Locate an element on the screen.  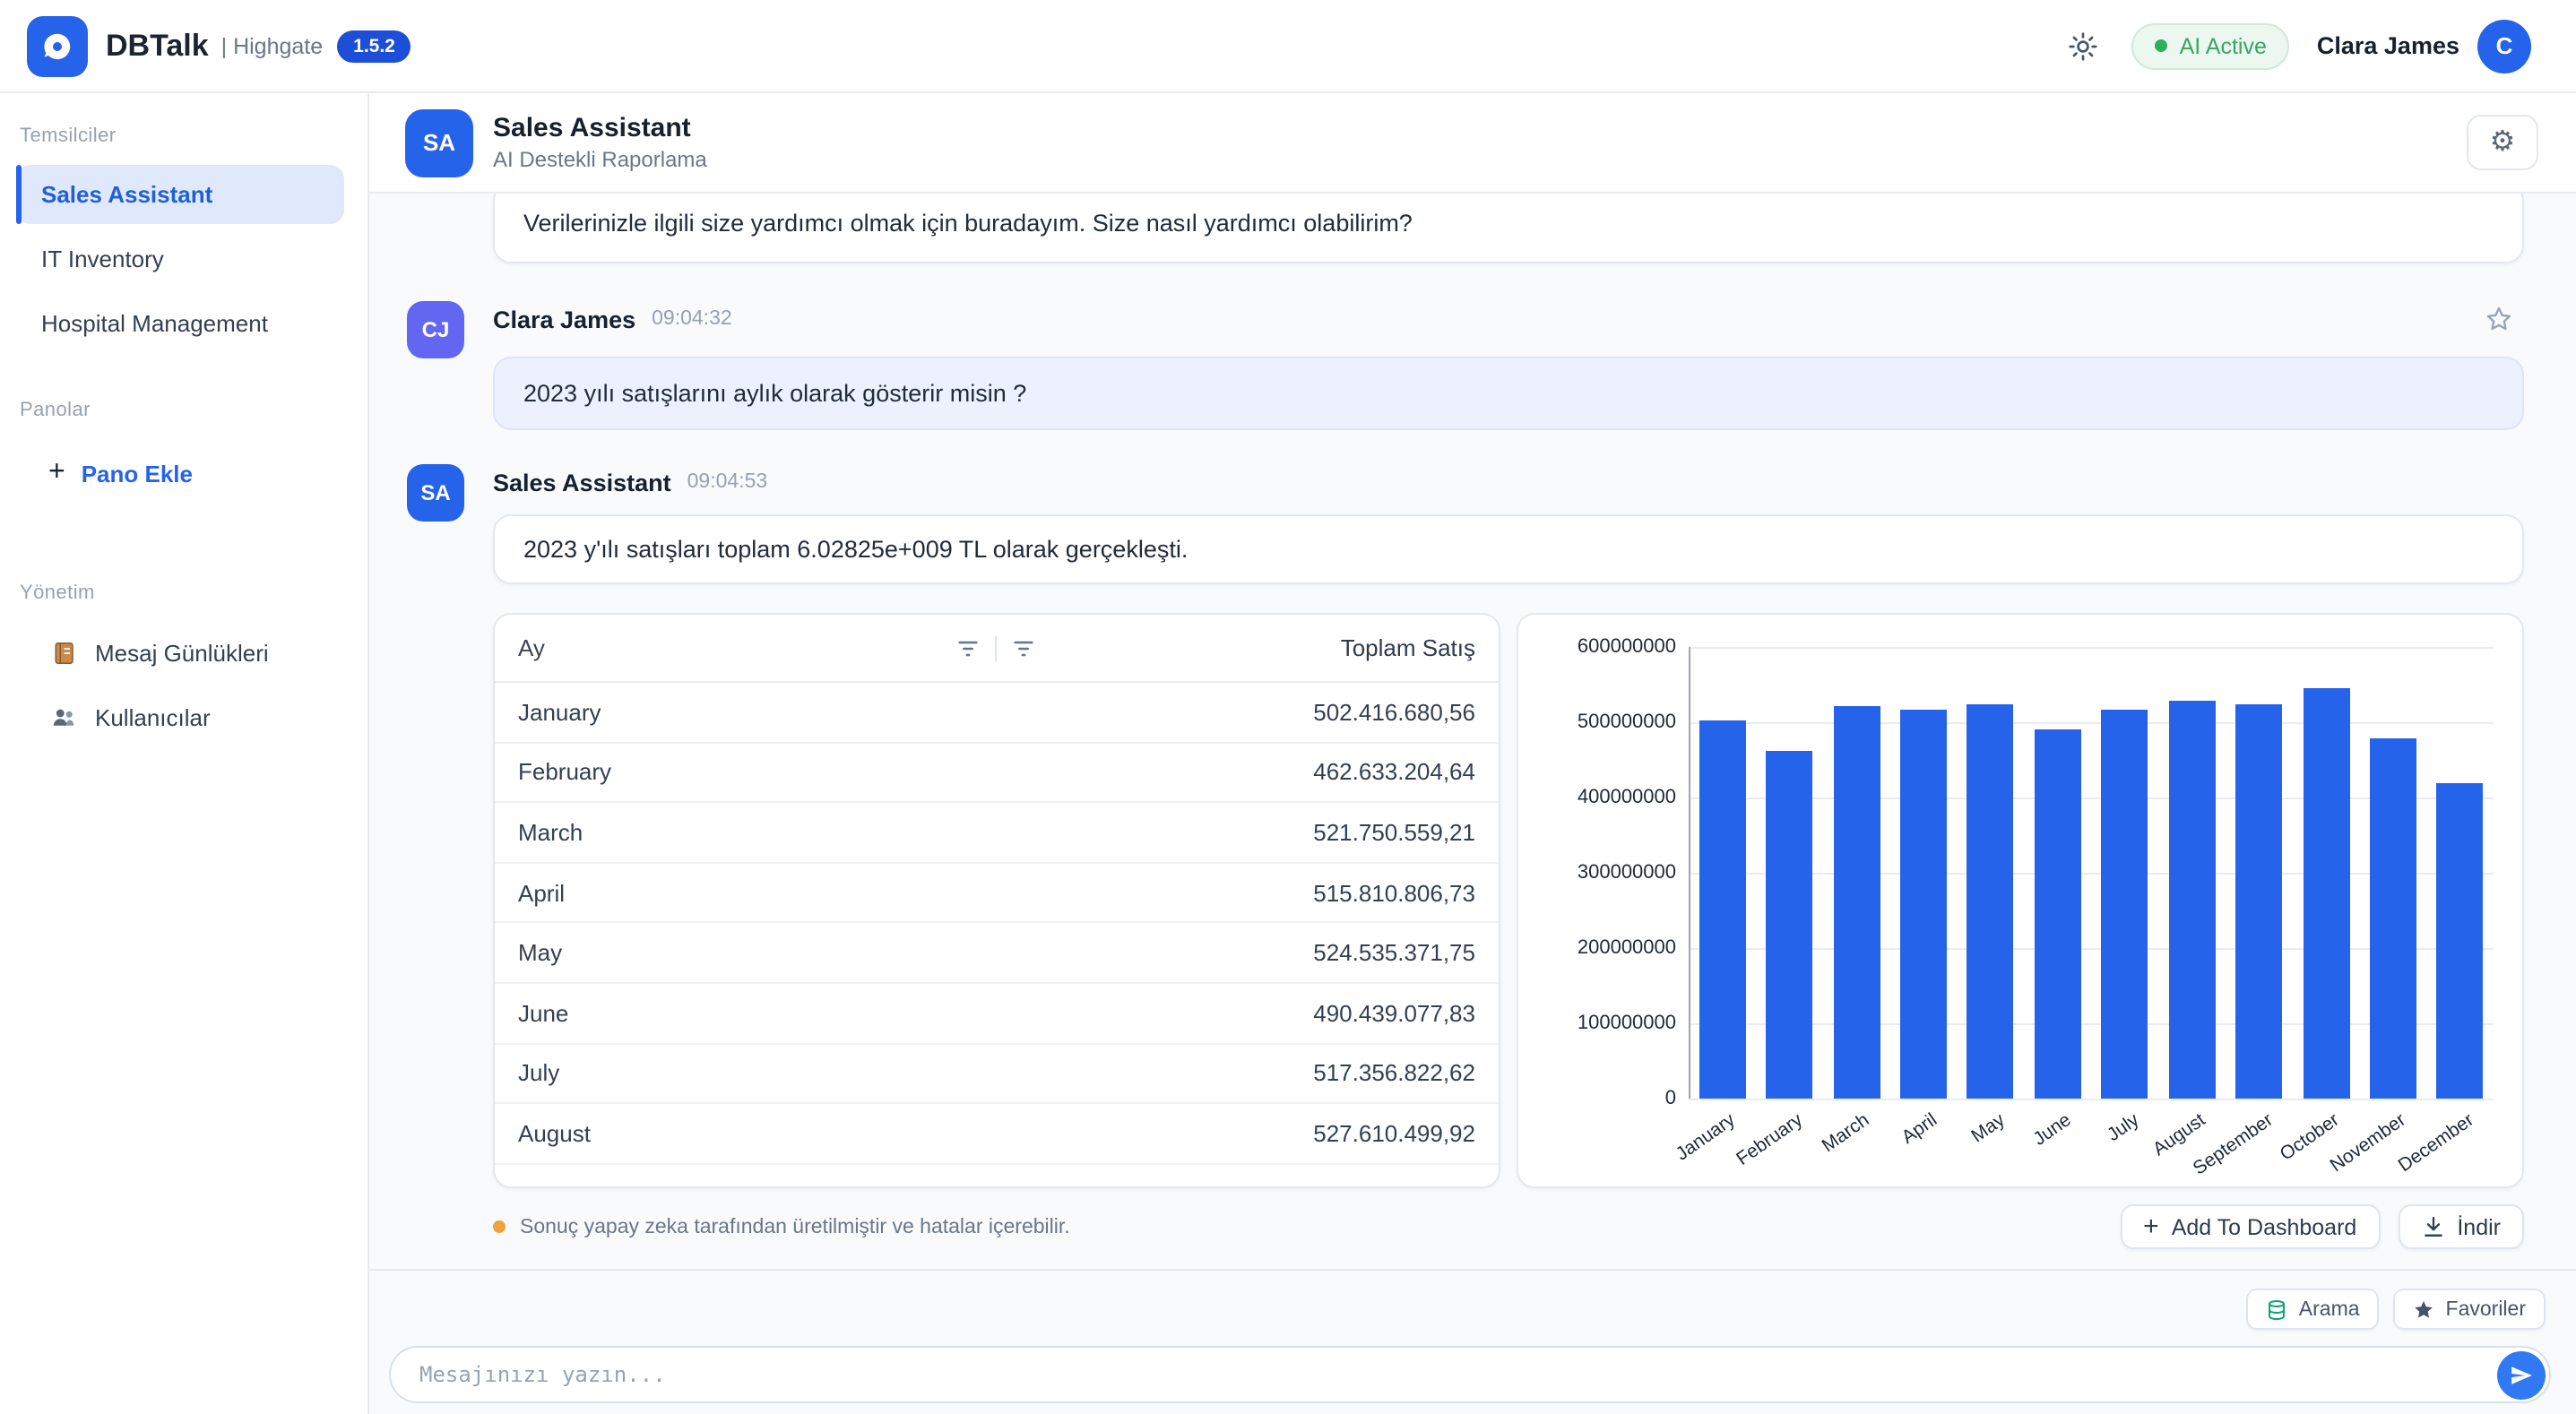
add-dashboard-label: Pano Ekle is located at coordinates (137, 473).